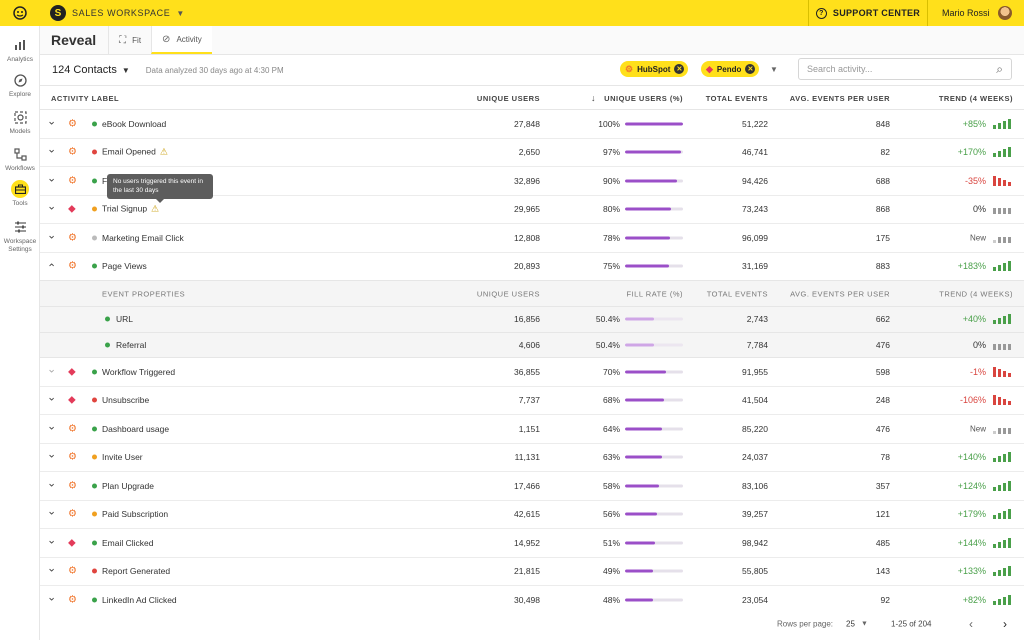 Image resolution: width=1024 pixels, height=640 pixels. I want to click on column-header-total-events: TOTAL EVENTS, so click(736, 98).